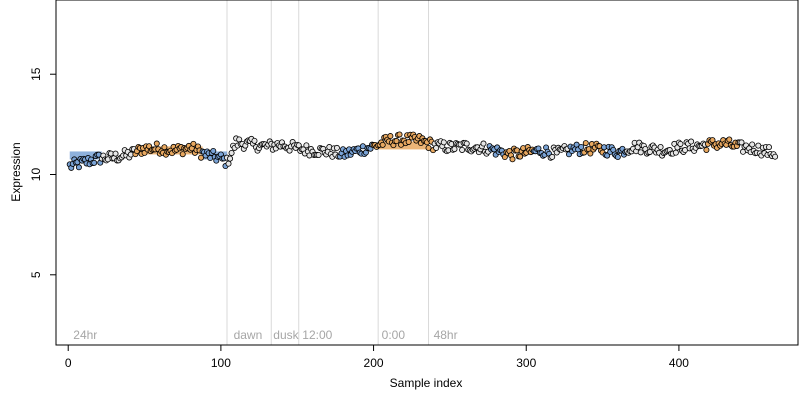 This screenshot has height=400, width=800. Describe the element at coordinates (374, 363) in the screenshot. I see `x-tick-label: 200` at that location.